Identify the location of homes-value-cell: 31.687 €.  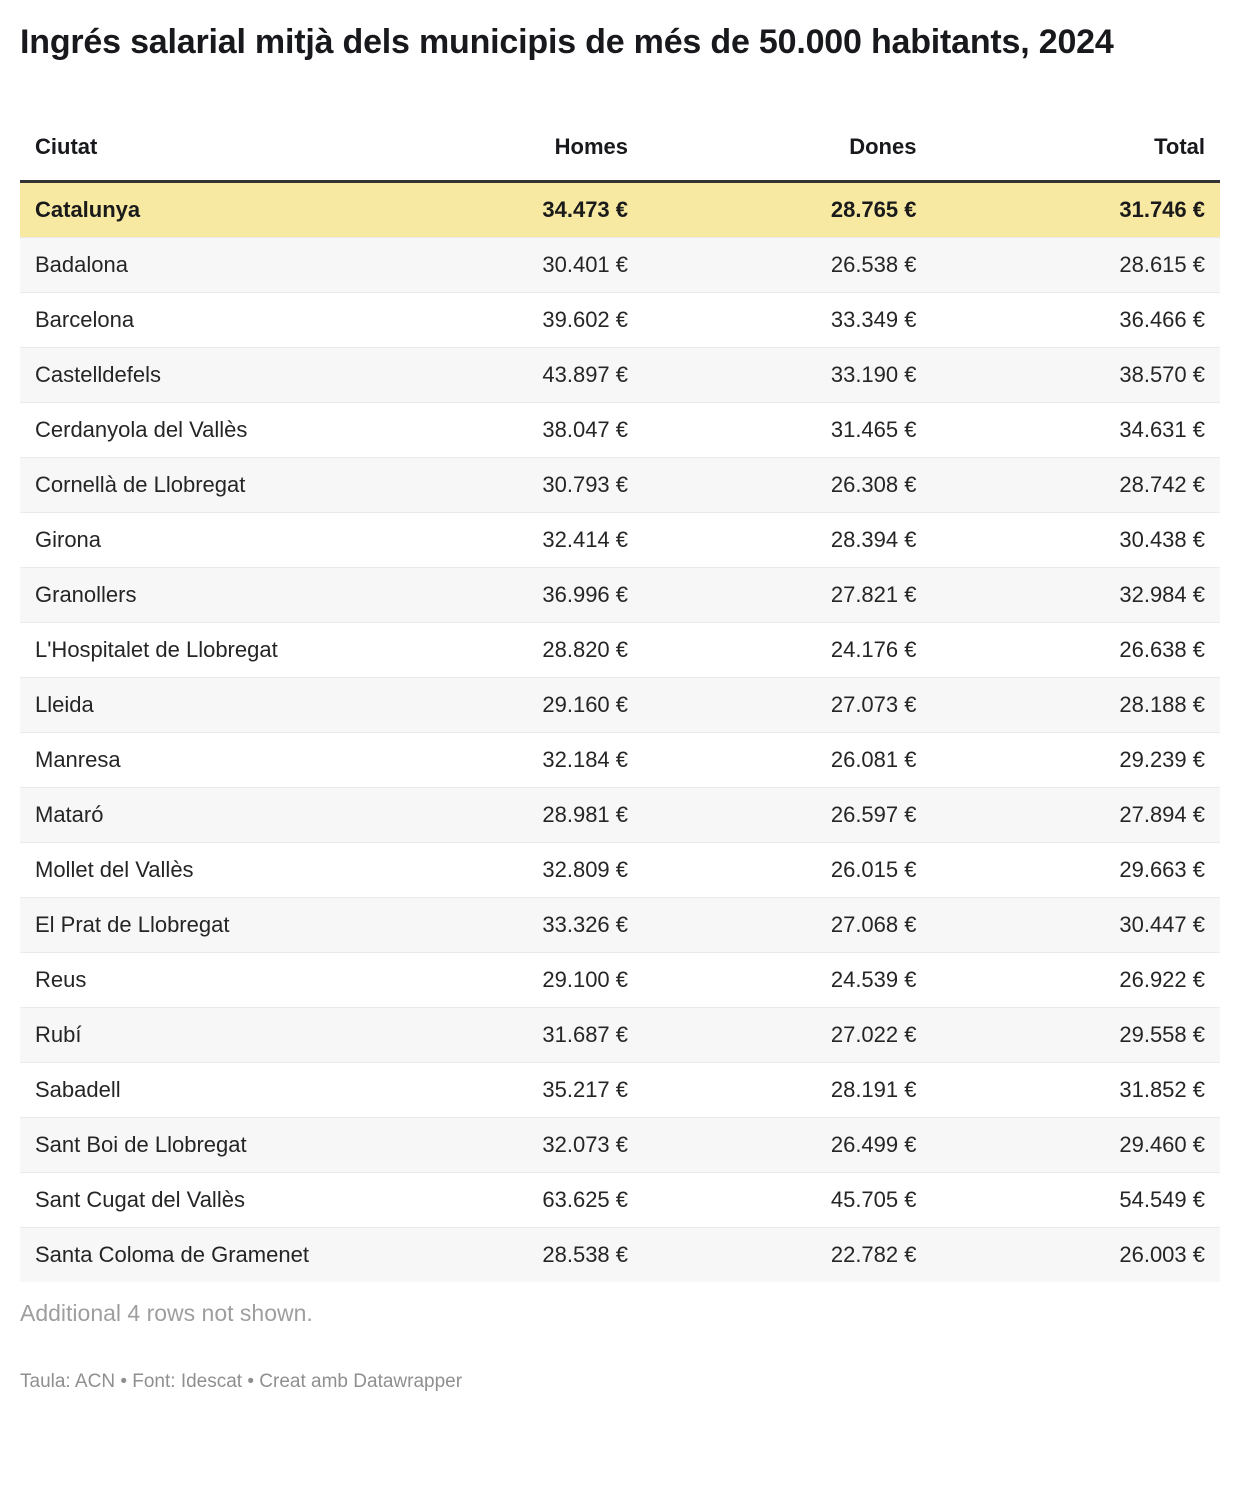
(585, 1034).